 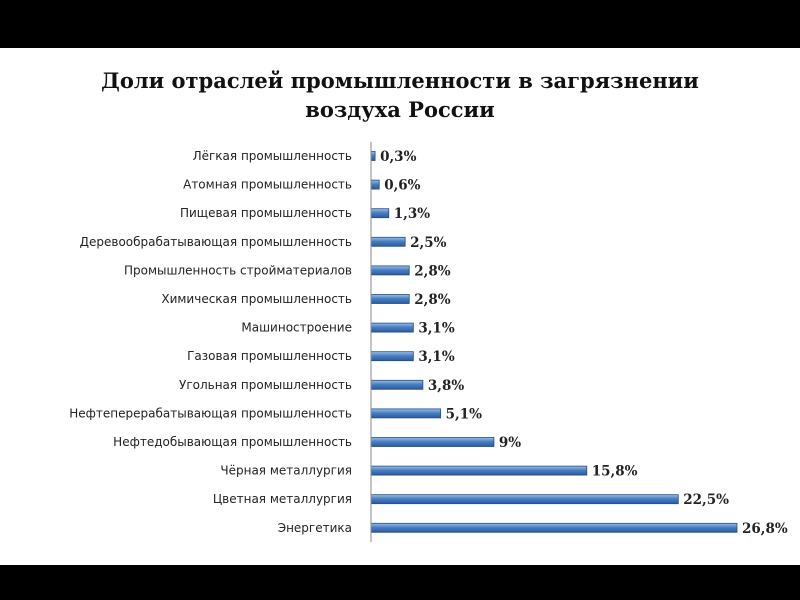 What do you see at coordinates (272, 156) in the screenshot?
I see `category-label: Лёгкая промышленность` at bounding box center [272, 156].